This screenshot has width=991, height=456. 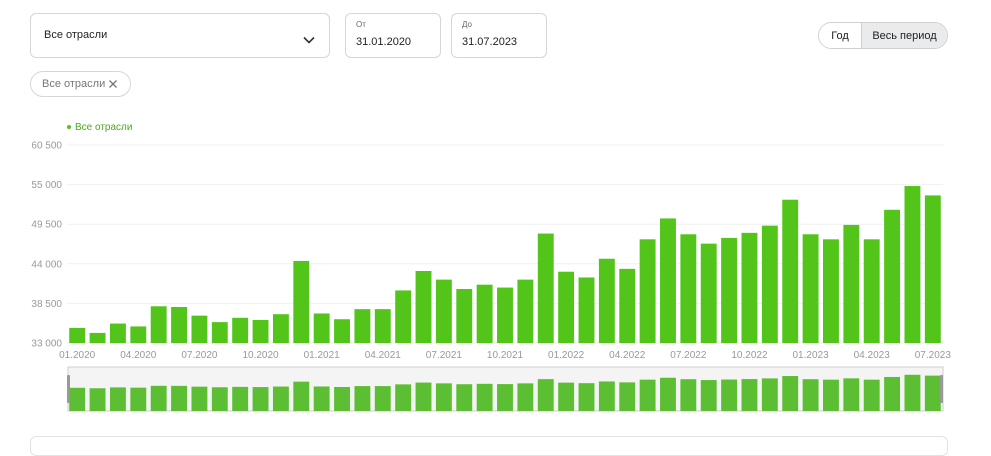 What do you see at coordinates (138, 355) in the screenshot?
I see `x-tick-label: 04.2020` at bounding box center [138, 355].